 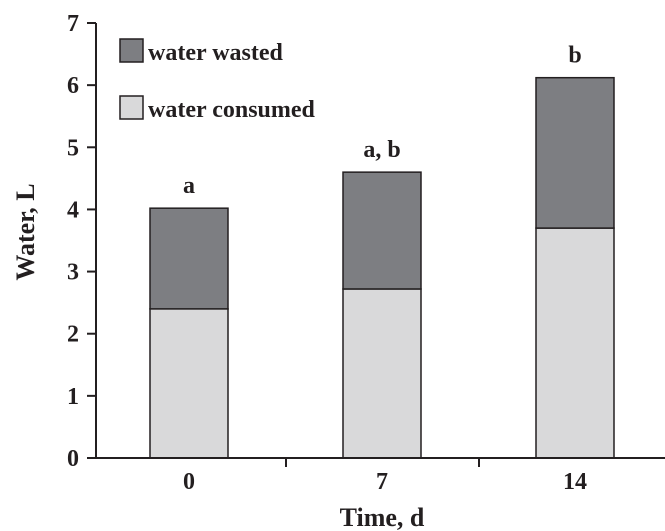 What do you see at coordinates (189, 186) in the screenshot?
I see `annotation-0: a` at bounding box center [189, 186].